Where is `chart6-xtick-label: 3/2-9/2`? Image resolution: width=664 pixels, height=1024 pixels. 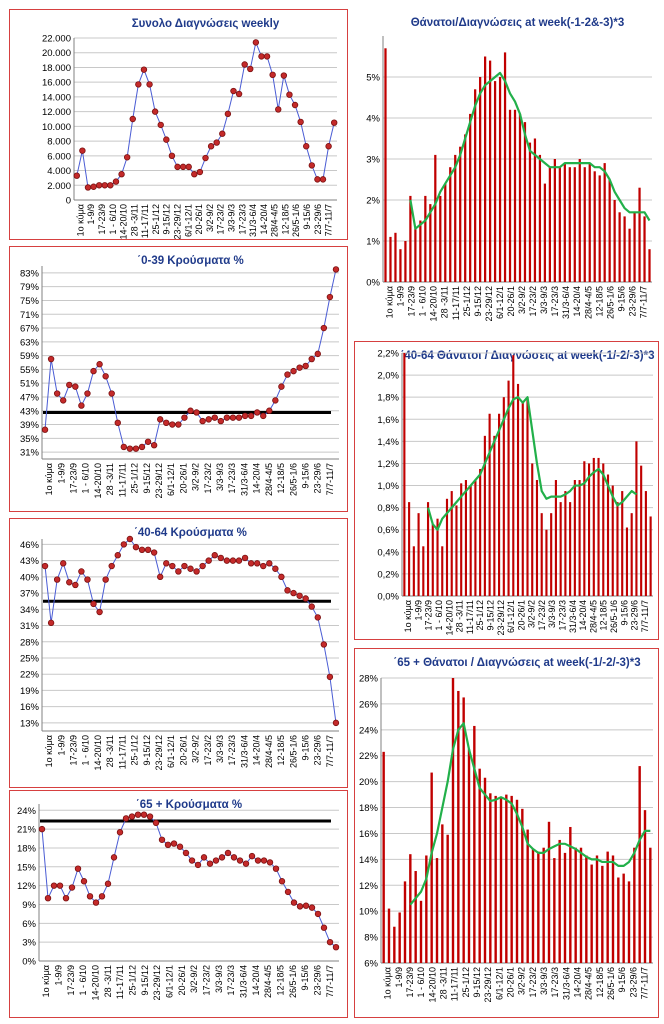
chart6-xtick-label: 3/2-9/2 is located at coordinates (194, 979).